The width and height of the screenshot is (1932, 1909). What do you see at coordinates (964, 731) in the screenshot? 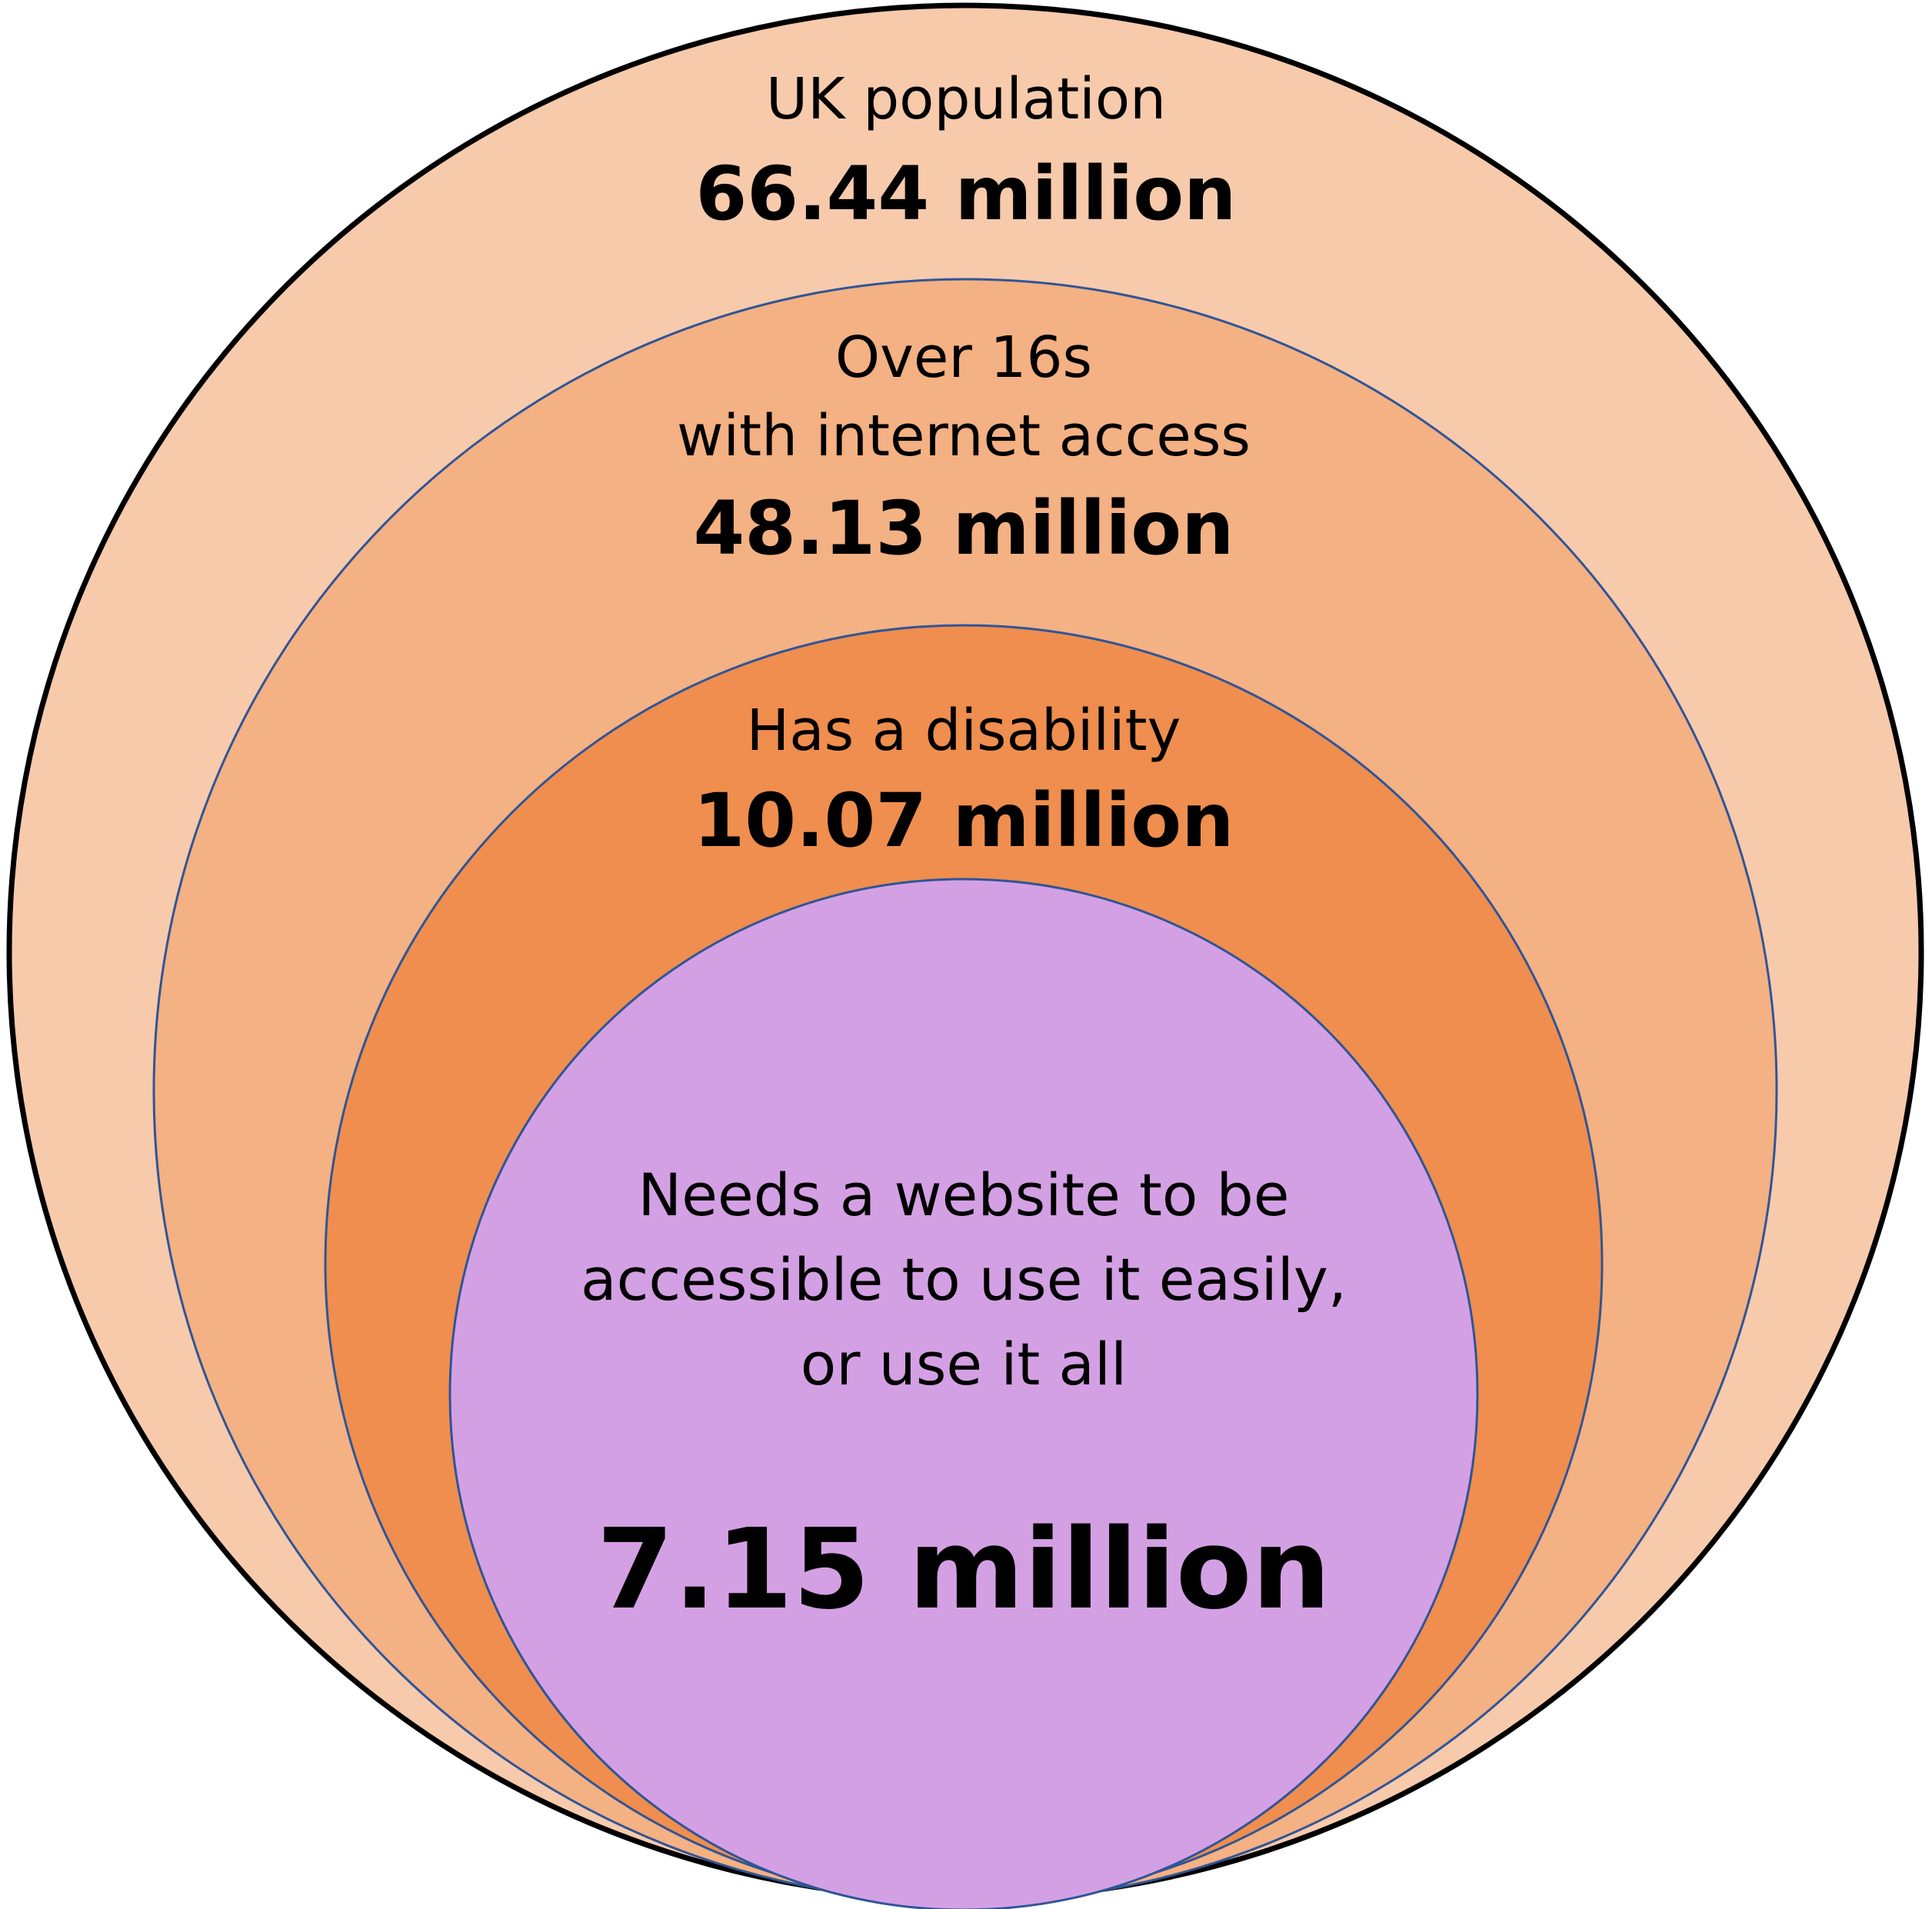
I see `disability-label: Has a disability` at bounding box center [964, 731].